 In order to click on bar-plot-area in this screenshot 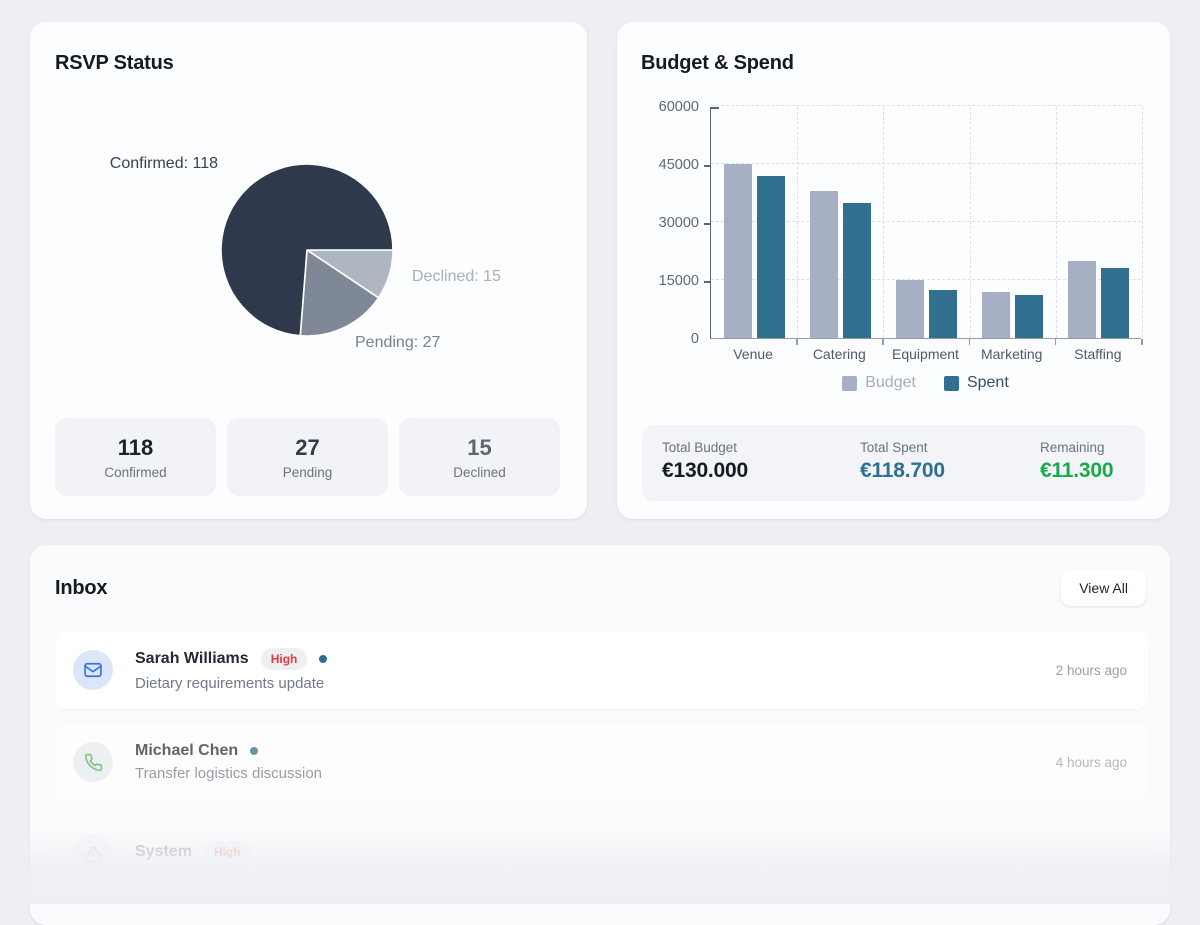, I will do `click(923, 225)`.